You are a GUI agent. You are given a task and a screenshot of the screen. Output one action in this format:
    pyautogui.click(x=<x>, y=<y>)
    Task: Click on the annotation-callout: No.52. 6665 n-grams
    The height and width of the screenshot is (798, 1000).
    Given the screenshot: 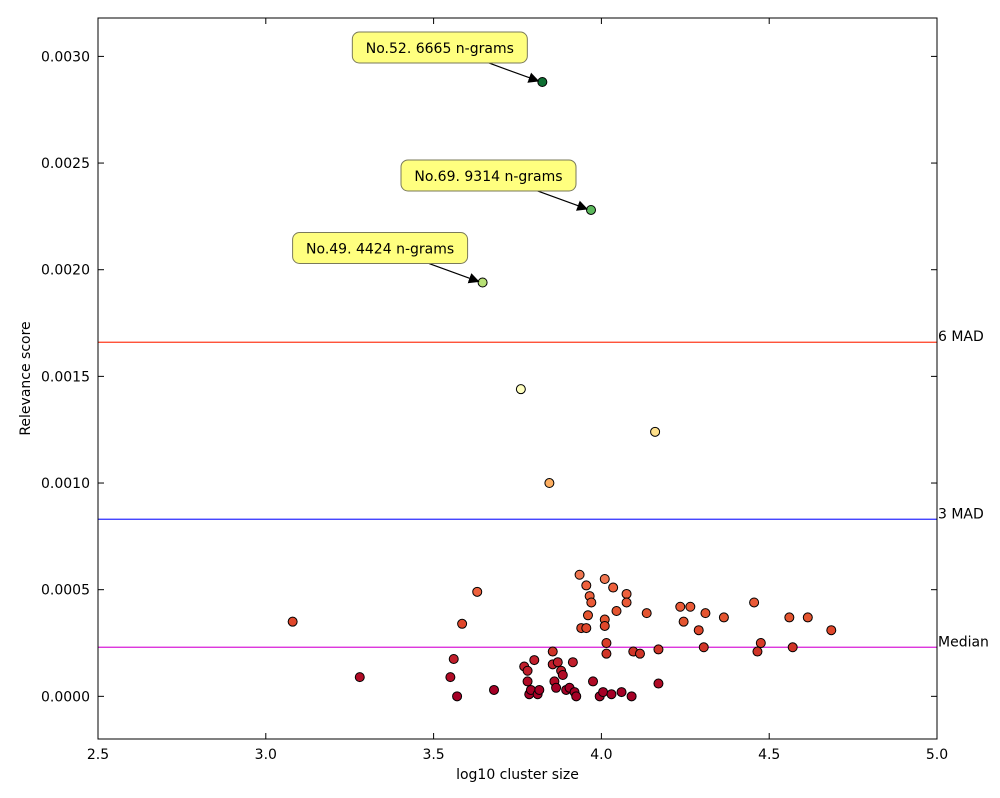 What is the action you would take?
    pyautogui.click(x=445, y=57)
    